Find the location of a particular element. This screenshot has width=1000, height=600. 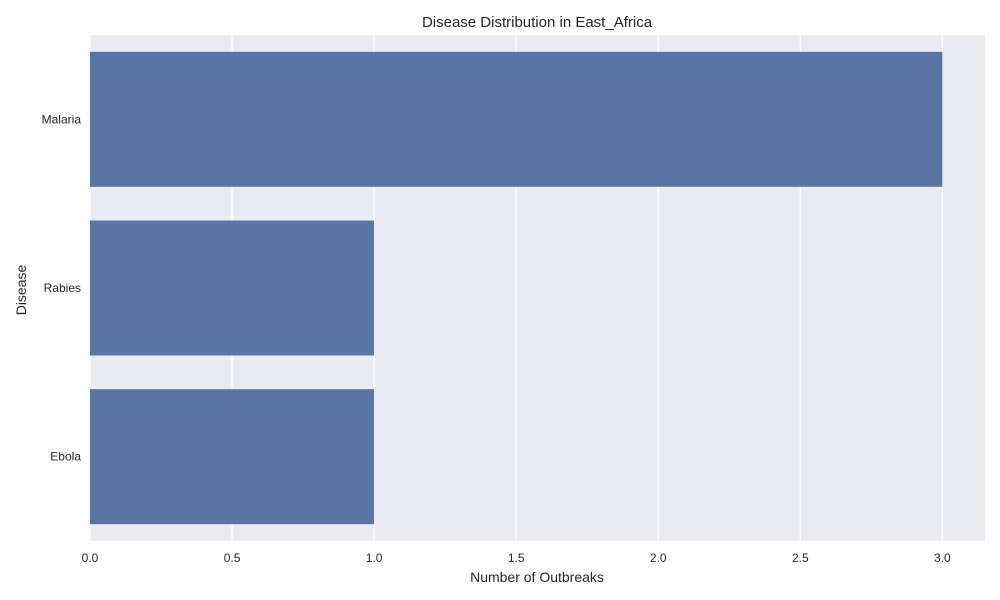

y-tick-label: Rabies is located at coordinates (62, 288).